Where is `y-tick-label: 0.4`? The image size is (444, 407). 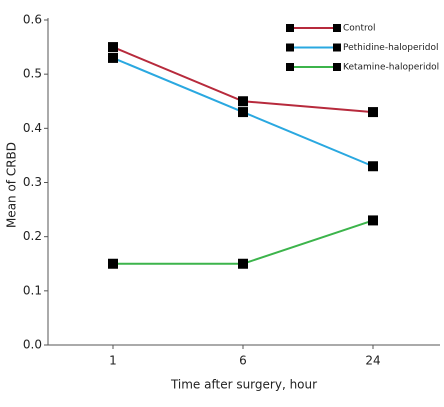
y-tick-label: 0.4 is located at coordinates (32, 128).